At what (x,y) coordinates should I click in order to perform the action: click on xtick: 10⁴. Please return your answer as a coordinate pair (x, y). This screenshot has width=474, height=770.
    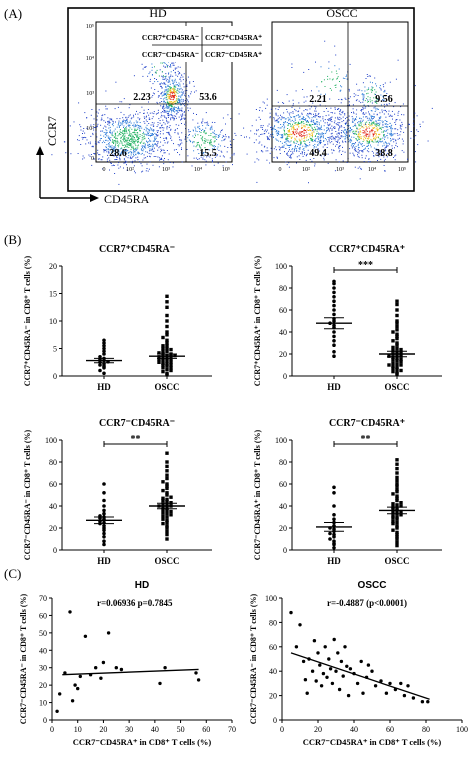
    Looking at the image, I should click on (198, 170).